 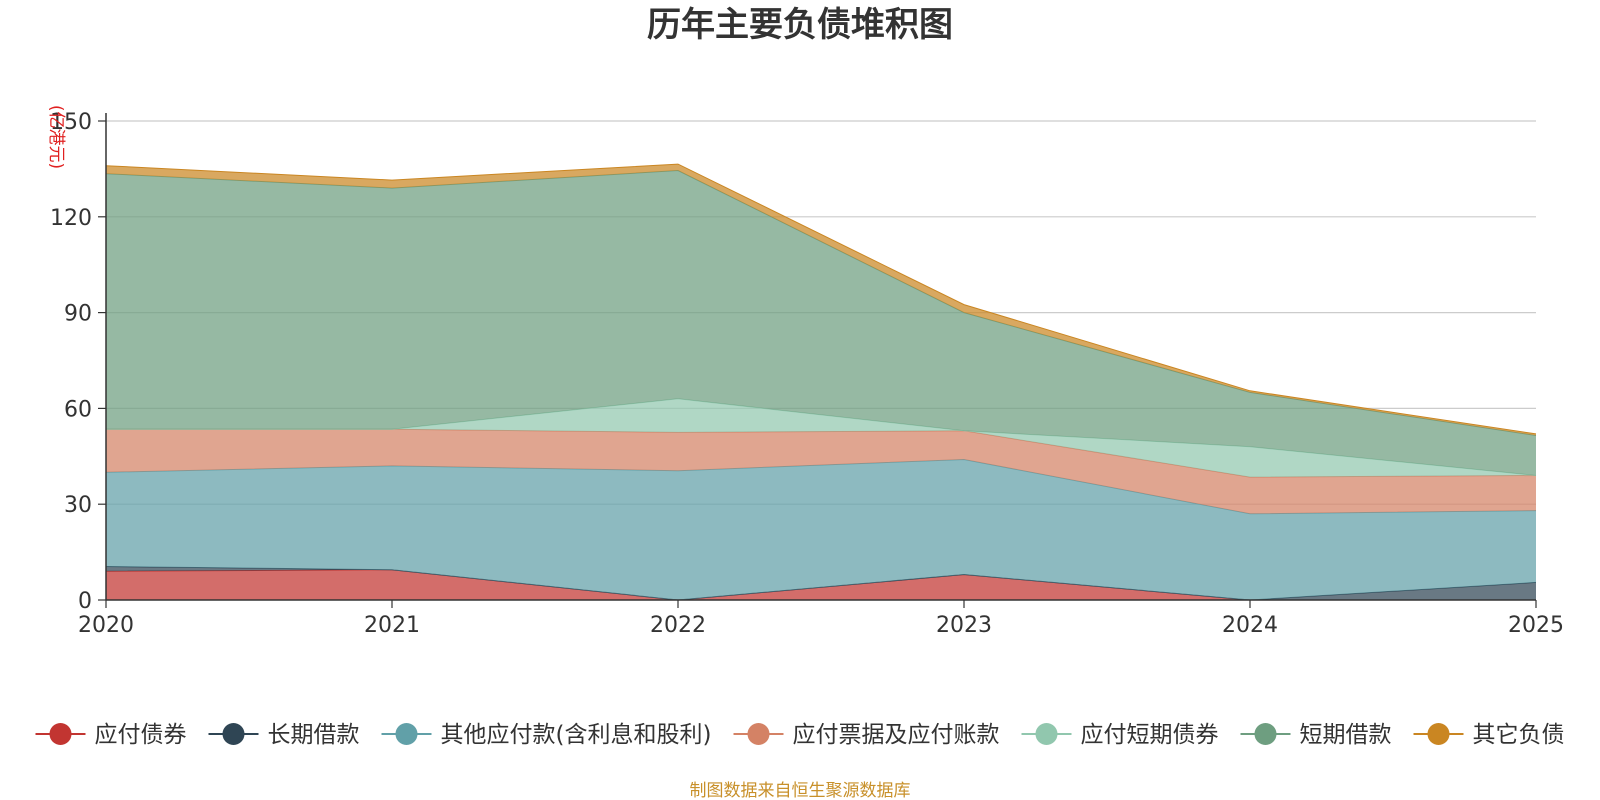 What do you see at coordinates (1519, 735) in the screenshot?
I see `legend-label: 其它负债` at bounding box center [1519, 735].